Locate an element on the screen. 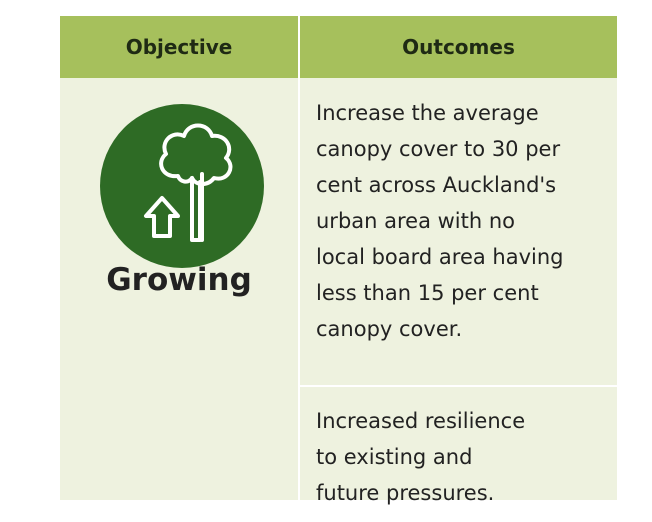 The width and height of the screenshot is (652, 522). header-cell: Outcomes is located at coordinates (458, 47).